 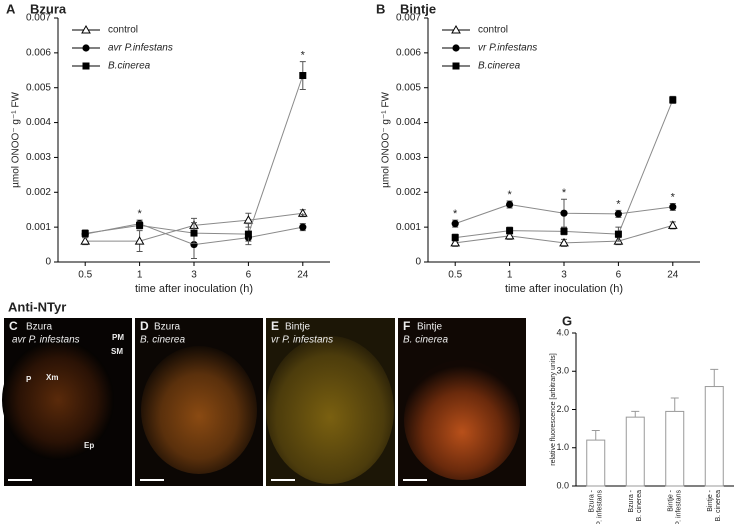 I want to click on x-tick-label: P. infestans, so click(x=600, y=507).